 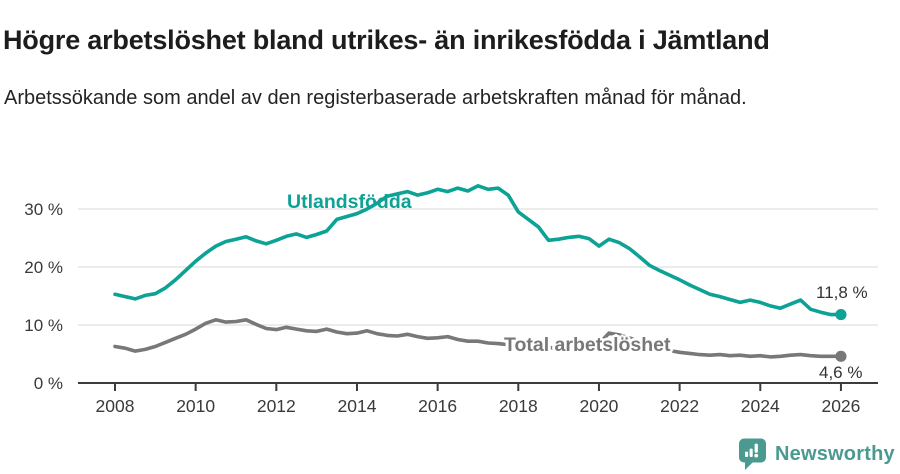 What do you see at coordinates (760, 406) in the screenshot?
I see `x-tick-label-2024: 2024` at bounding box center [760, 406].